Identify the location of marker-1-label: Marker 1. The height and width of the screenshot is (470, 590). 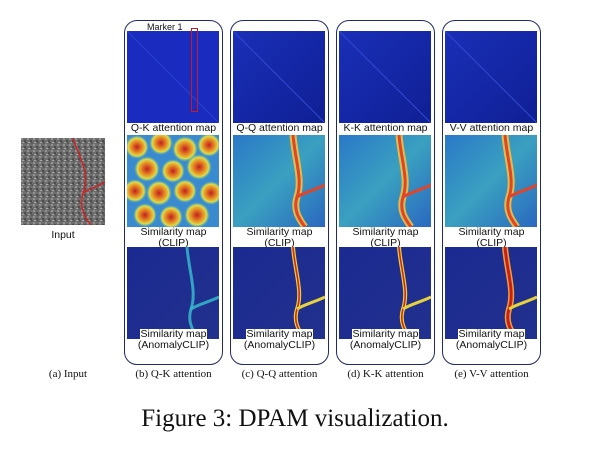
(165, 27).